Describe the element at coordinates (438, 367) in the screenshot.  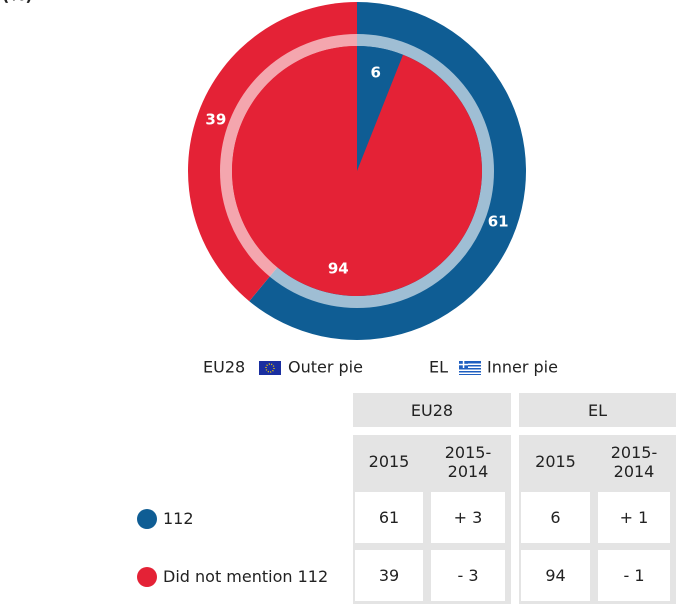
I see `legend-label: EL` at that location.